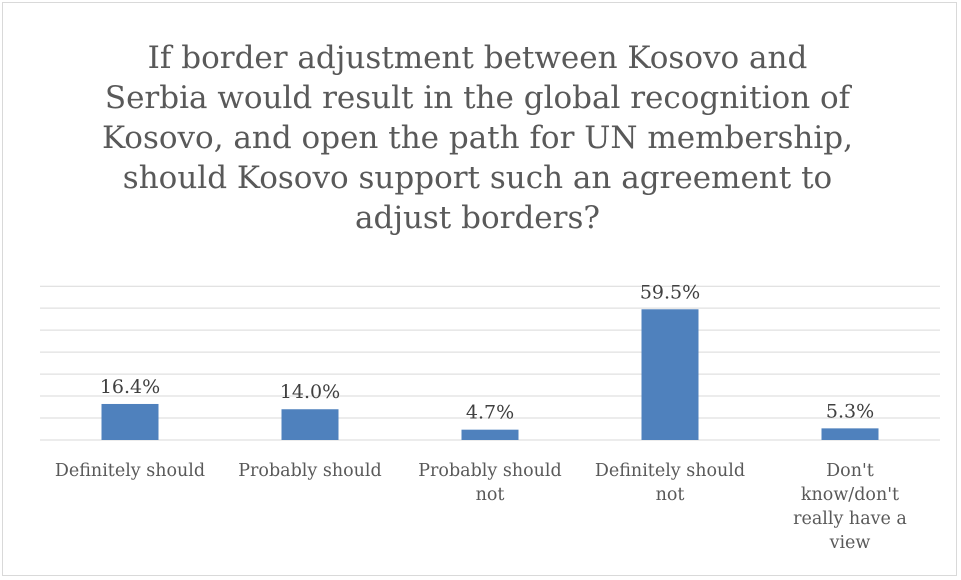  What do you see at coordinates (489, 483) in the screenshot?
I see `x-tick-label: Probably should not` at bounding box center [489, 483].